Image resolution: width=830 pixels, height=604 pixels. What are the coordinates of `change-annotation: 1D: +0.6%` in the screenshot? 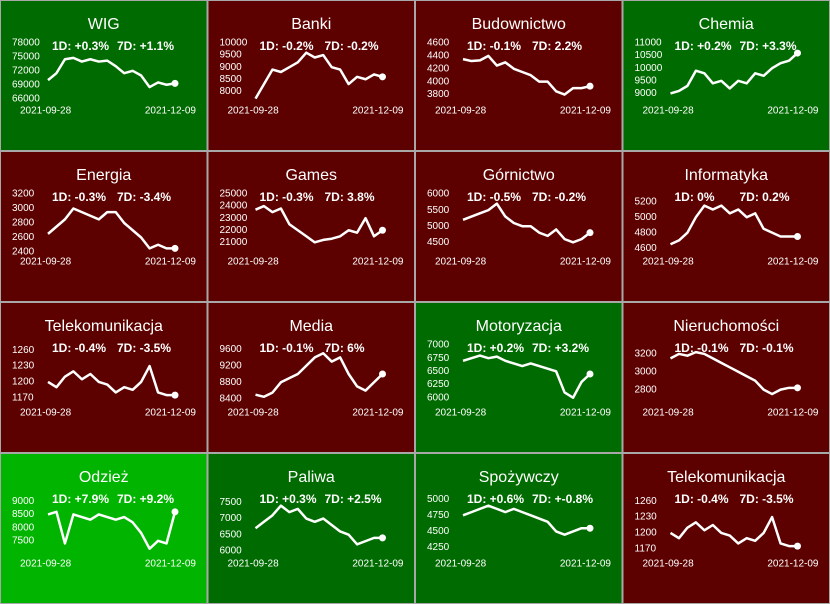 It's located at (495, 499).